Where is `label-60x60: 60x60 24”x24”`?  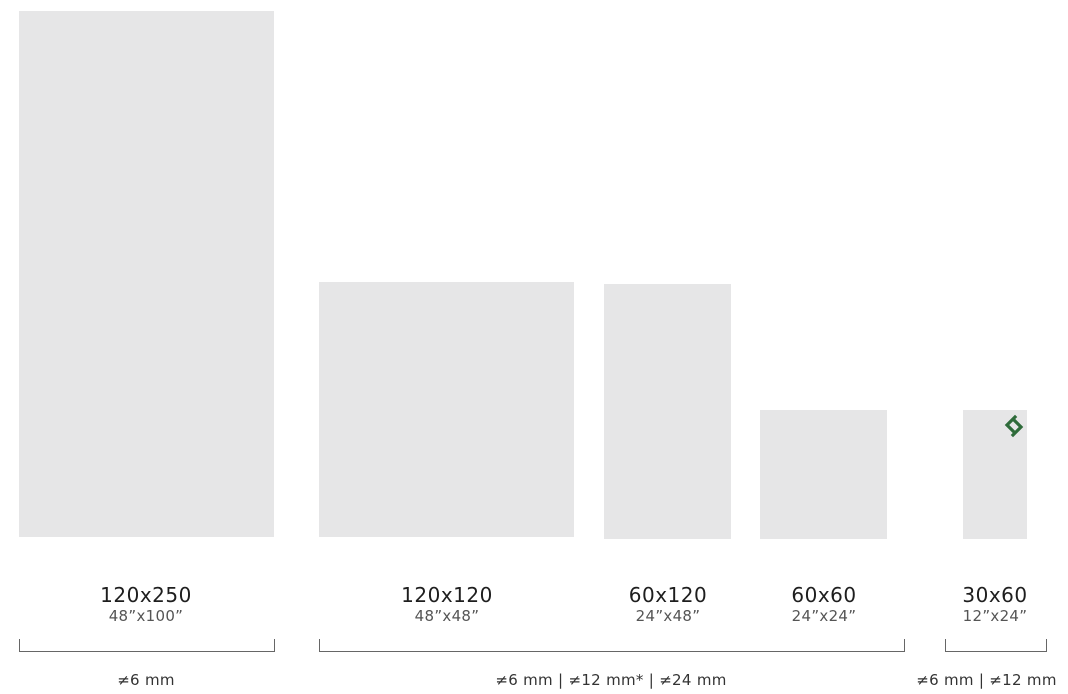
label-60x60: 60x60 24”x24” is located at coordinates (824, 604).